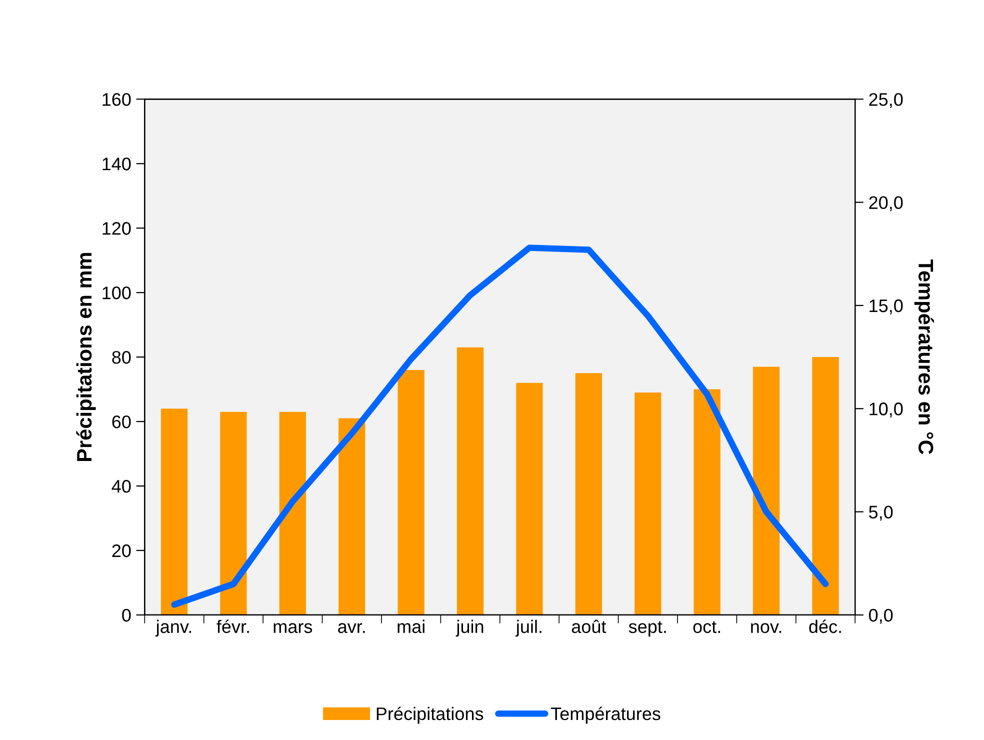 The image size is (984, 740). Describe the element at coordinates (605, 715) in the screenshot. I see `legend-label: Températures` at that location.